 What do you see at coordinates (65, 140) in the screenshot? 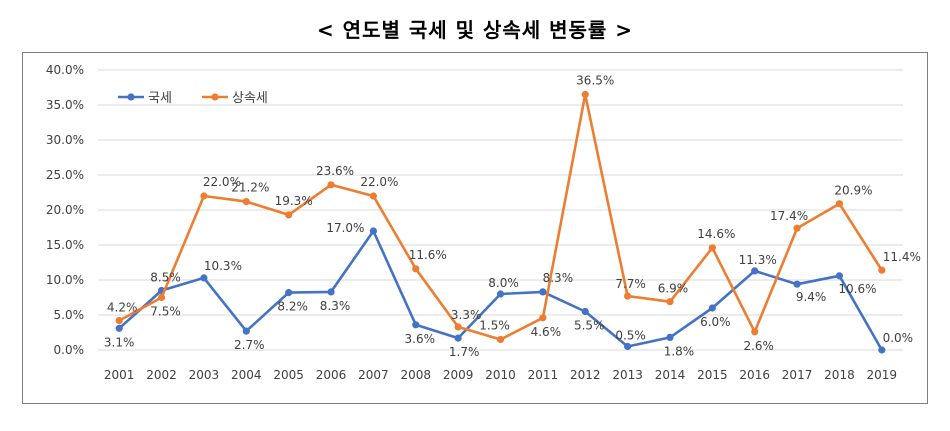
I see `y-tick-label: 30.0%` at bounding box center [65, 140].